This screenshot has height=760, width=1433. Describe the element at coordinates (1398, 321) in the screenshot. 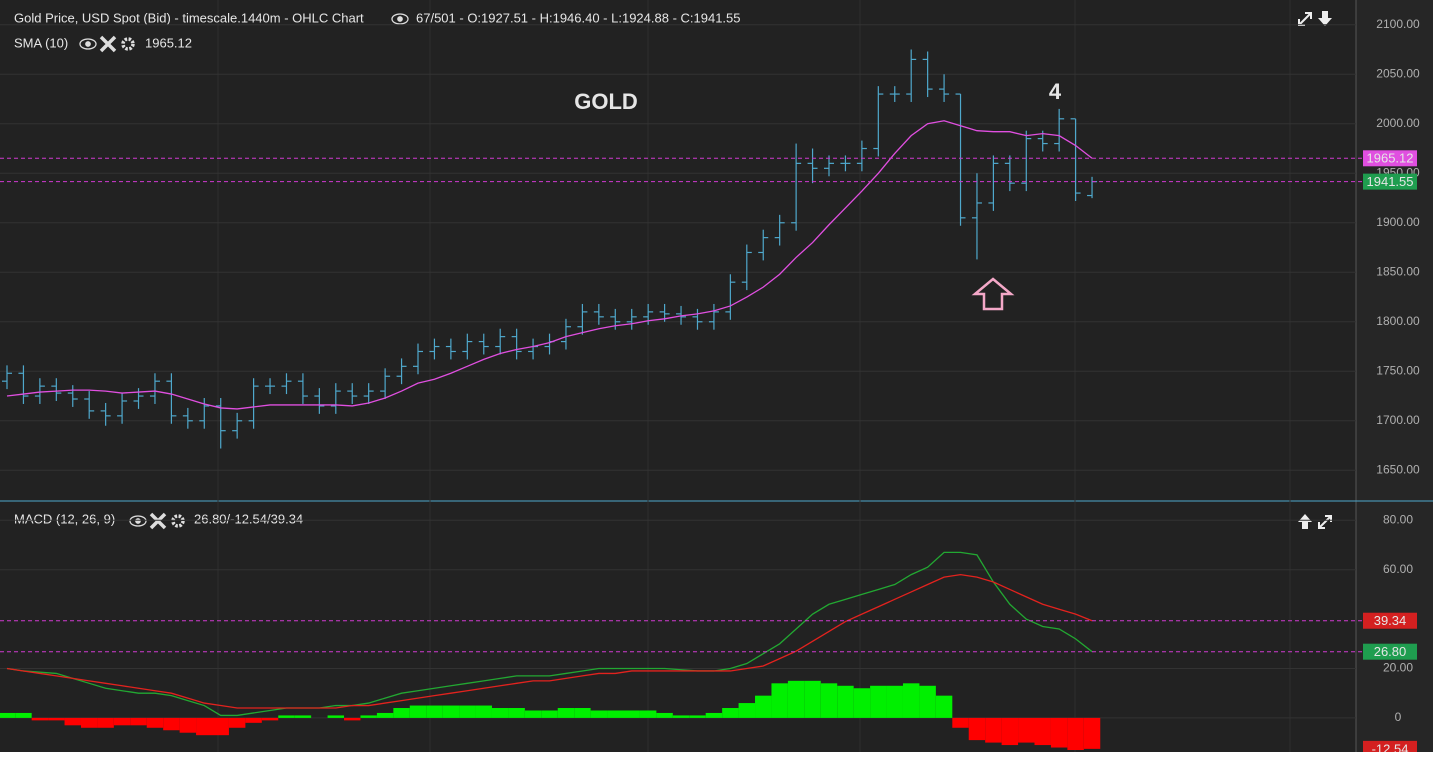

I see `y-tick-label: 1800.00` at that location.